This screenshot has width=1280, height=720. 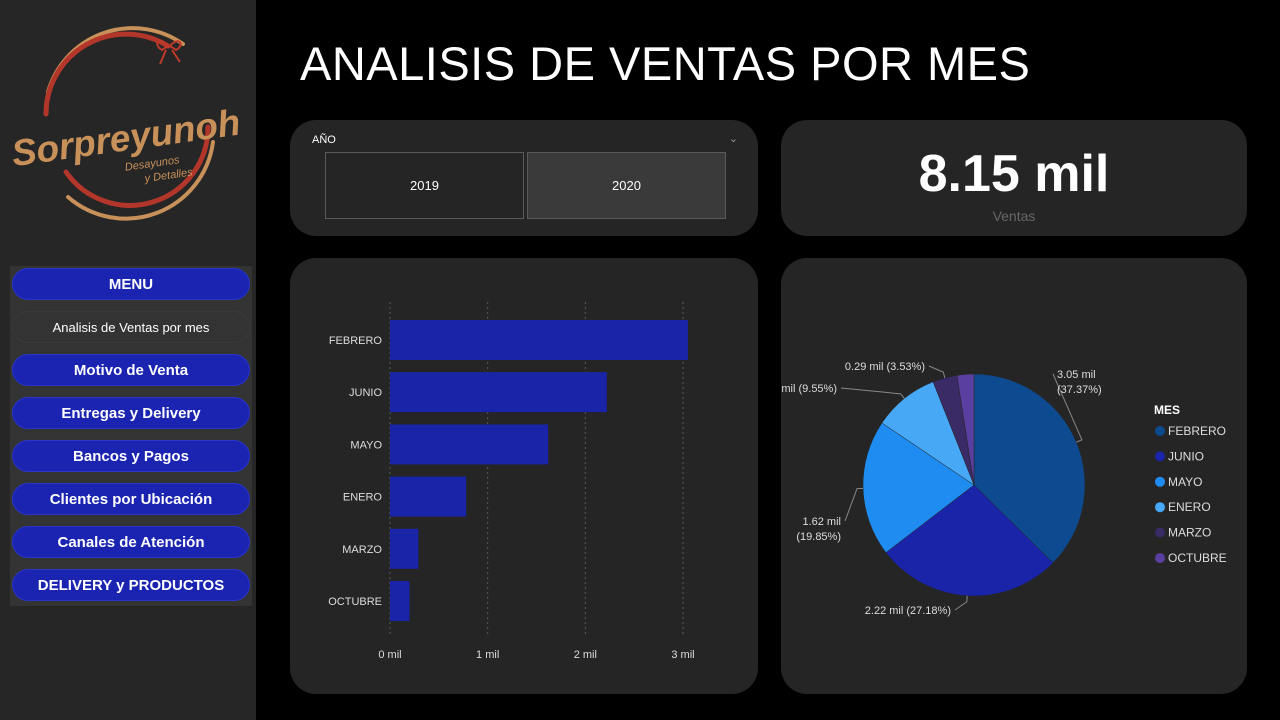 What do you see at coordinates (487, 655) in the screenshot?
I see `x-tick-label: 1 mil` at bounding box center [487, 655].